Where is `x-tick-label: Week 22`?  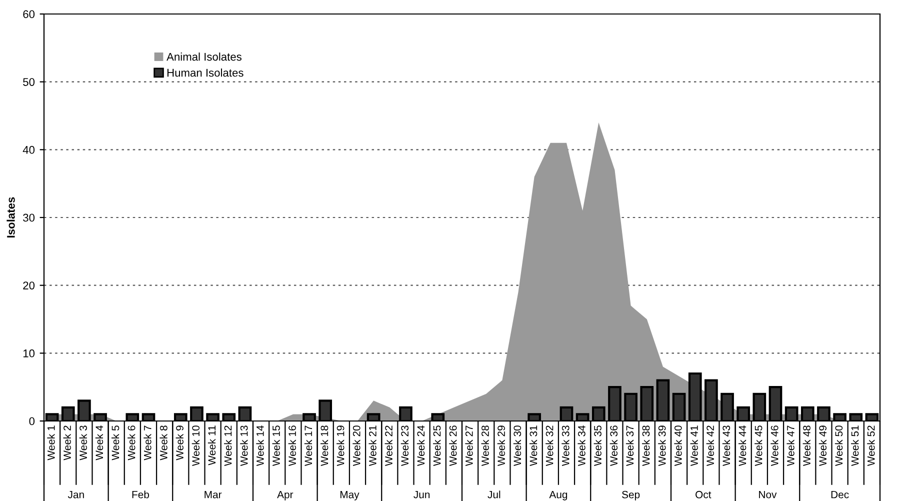 x-tick-label: Week 22 is located at coordinates (388, 446).